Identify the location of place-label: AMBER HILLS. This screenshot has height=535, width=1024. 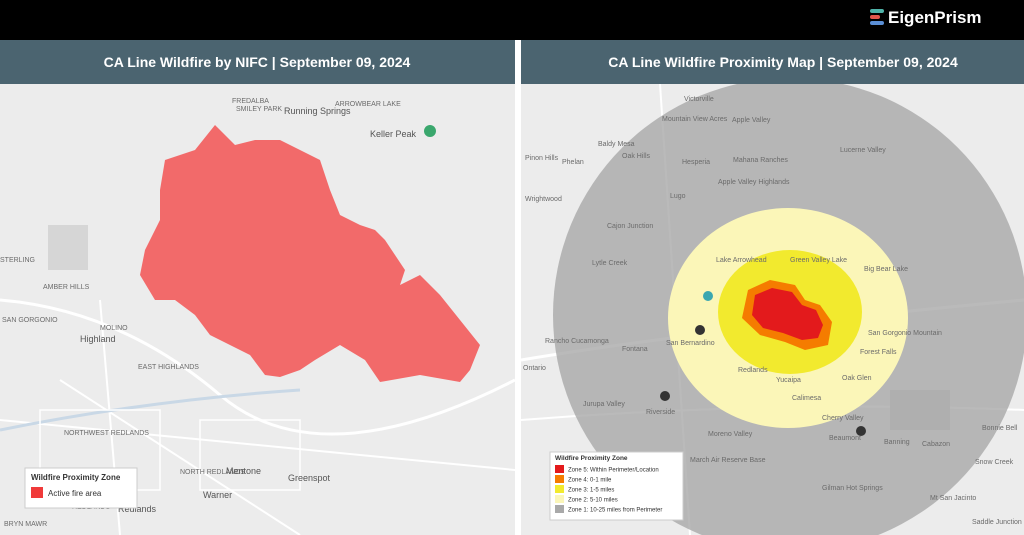
(66, 287).